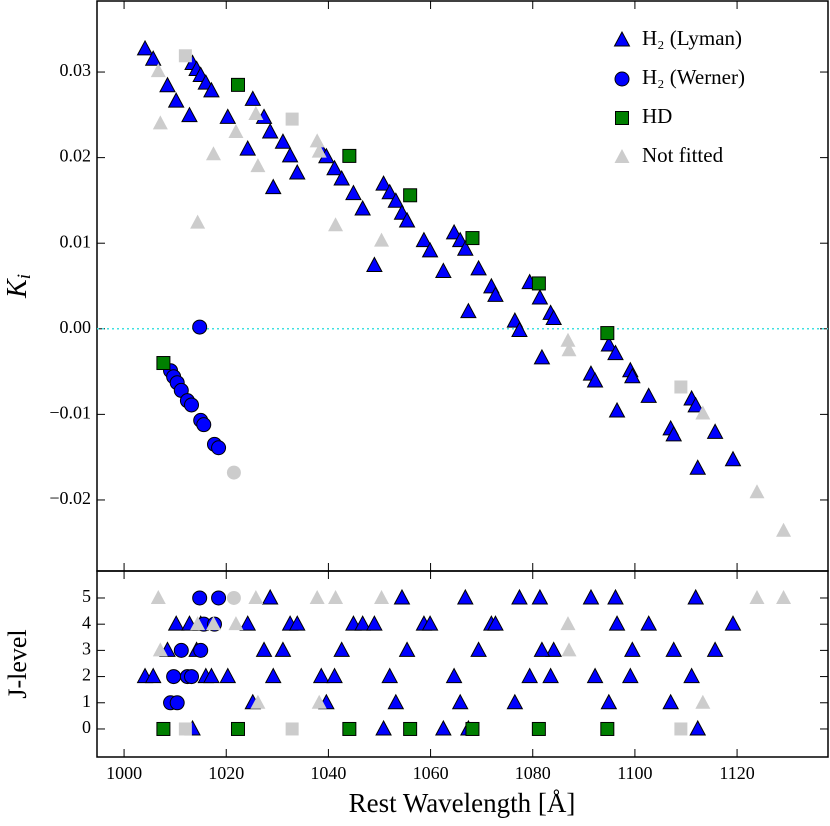 This screenshot has width=830, height=826. What do you see at coordinates (657, 116) in the screenshot?
I see `legend-label: HD` at bounding box center [657, 116].